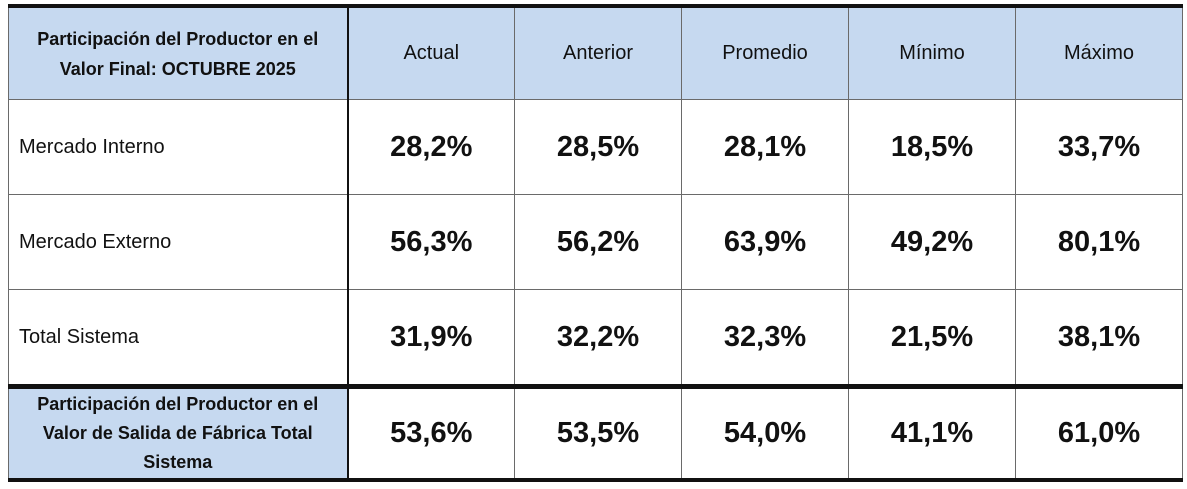 The image size is (1187, 489). What do you see at coordinates (178, 242) in the screenshot?
I see `row-label: Mercado Externo` at bounding box center [178, 242].